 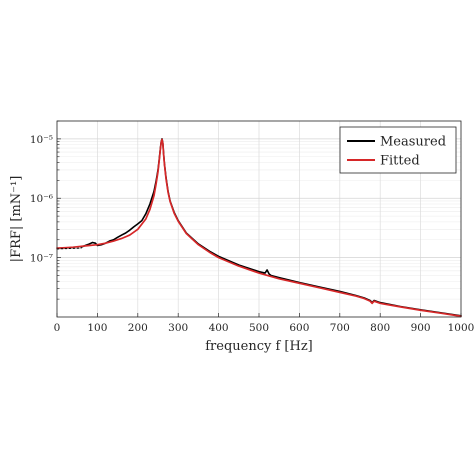 I want to click on legend-label-fitted: Fitted, so click(x=400, y=161).